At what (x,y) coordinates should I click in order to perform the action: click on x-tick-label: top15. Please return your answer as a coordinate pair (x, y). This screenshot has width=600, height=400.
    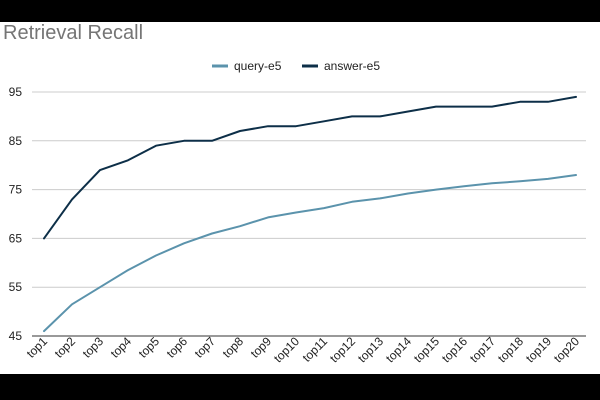
    Looking at the image, I should click on (426, 349).